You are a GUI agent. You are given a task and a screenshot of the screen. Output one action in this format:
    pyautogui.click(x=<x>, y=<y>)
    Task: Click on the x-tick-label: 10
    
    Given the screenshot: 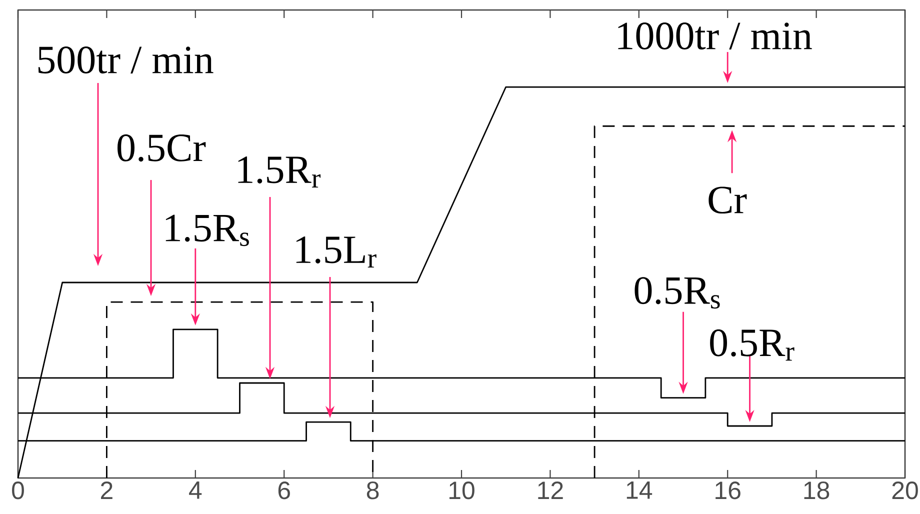 What is the action you would take?
    pyautogui.click(x=462, y=491)
    